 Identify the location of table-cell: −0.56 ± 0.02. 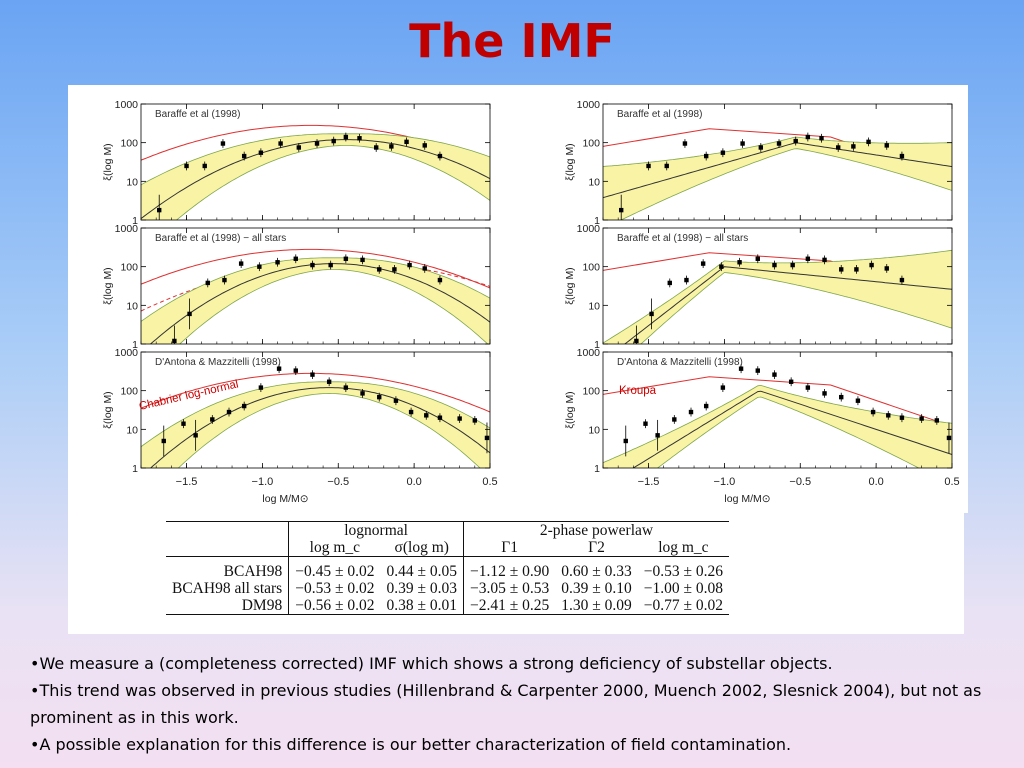
(335, 605).